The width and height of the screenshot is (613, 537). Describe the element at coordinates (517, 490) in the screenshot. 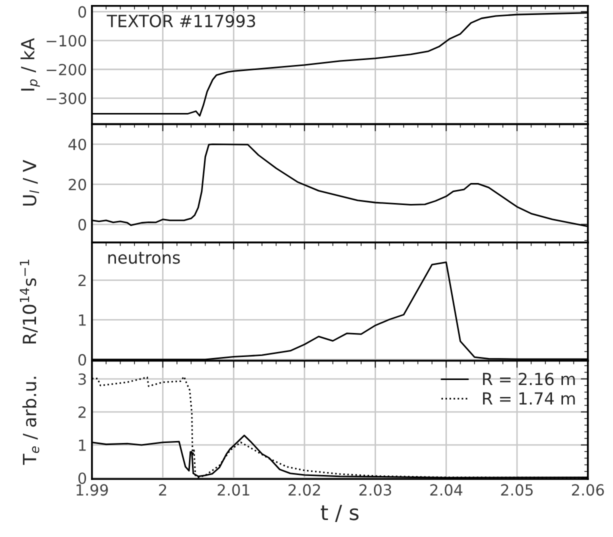

I see `x-tick-label: 2.05` at that location.